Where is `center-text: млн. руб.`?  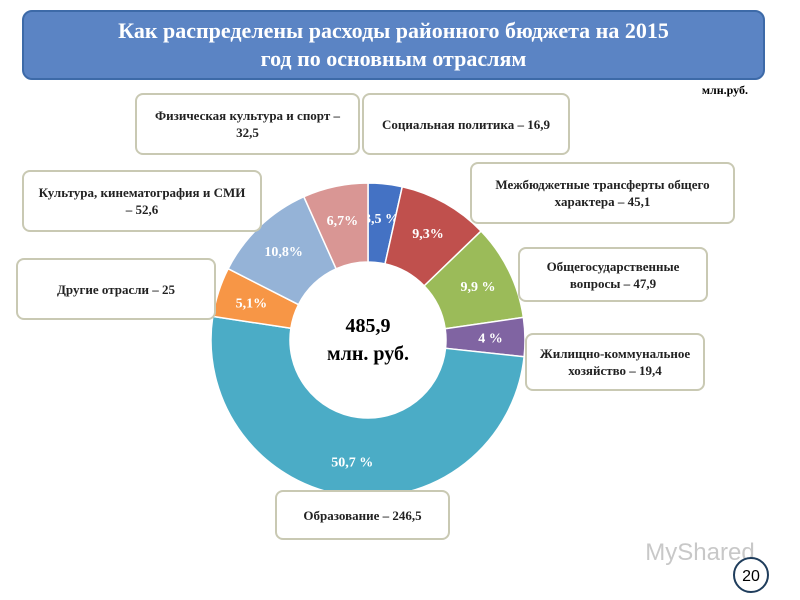
center-text: млн. руб. is located at coordinates (368, 354).